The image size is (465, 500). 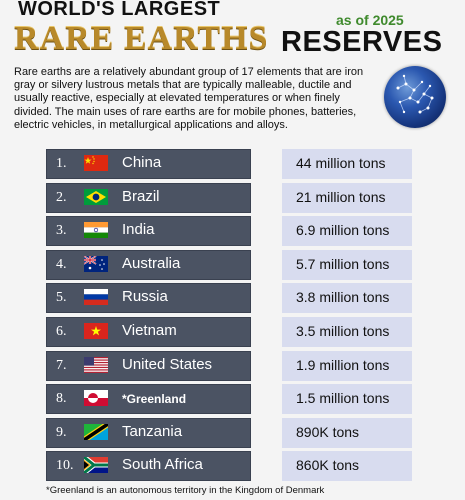 I want to click on country-label: China, so click(x=142, y=162).